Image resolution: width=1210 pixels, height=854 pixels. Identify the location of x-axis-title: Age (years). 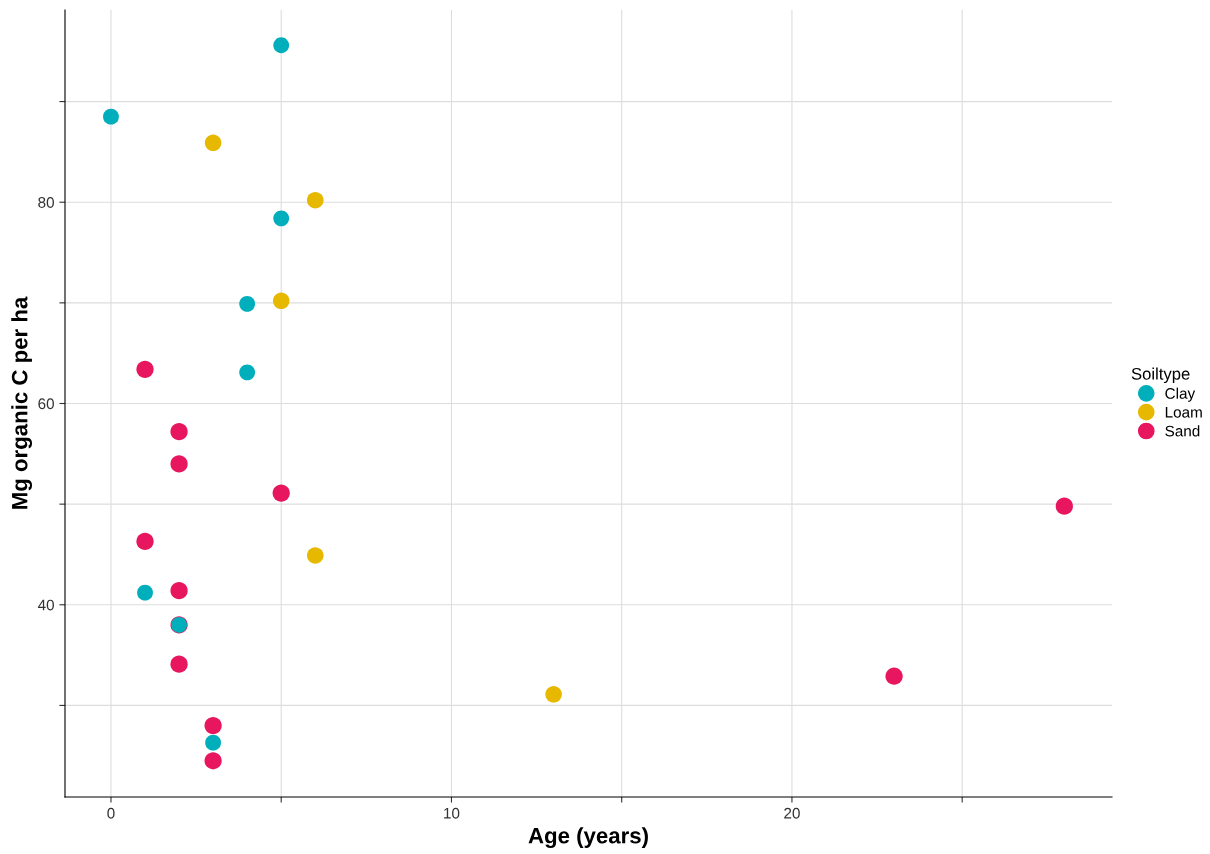
(588, 838).